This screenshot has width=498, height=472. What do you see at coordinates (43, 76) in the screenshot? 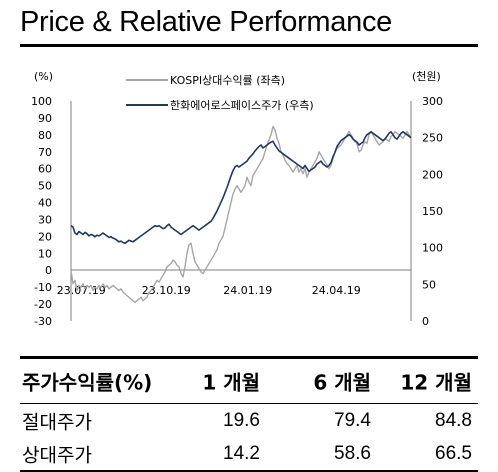
I see `left-unit-label: (%)` at bounding box center [43, 76].